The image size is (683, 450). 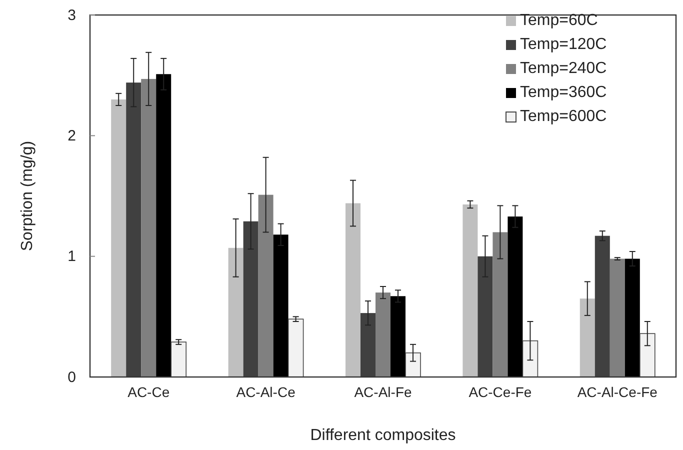 I want to click on y-tick-label: 1, so click(x=72, y=257).